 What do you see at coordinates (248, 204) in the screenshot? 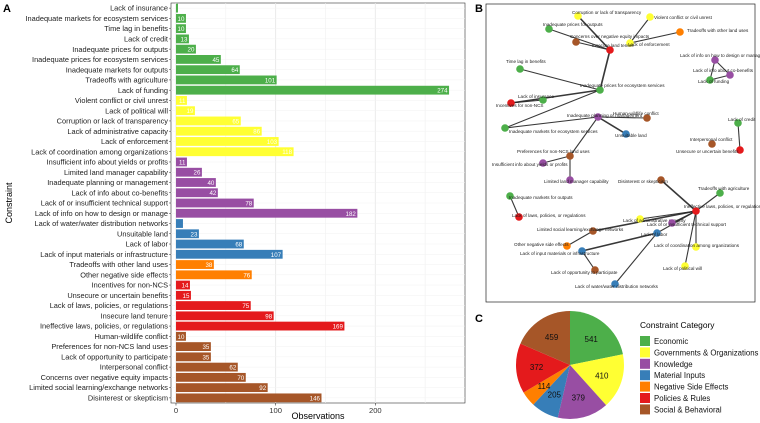
I see `bar-value-label: 78` at bounding box center [248, 204].